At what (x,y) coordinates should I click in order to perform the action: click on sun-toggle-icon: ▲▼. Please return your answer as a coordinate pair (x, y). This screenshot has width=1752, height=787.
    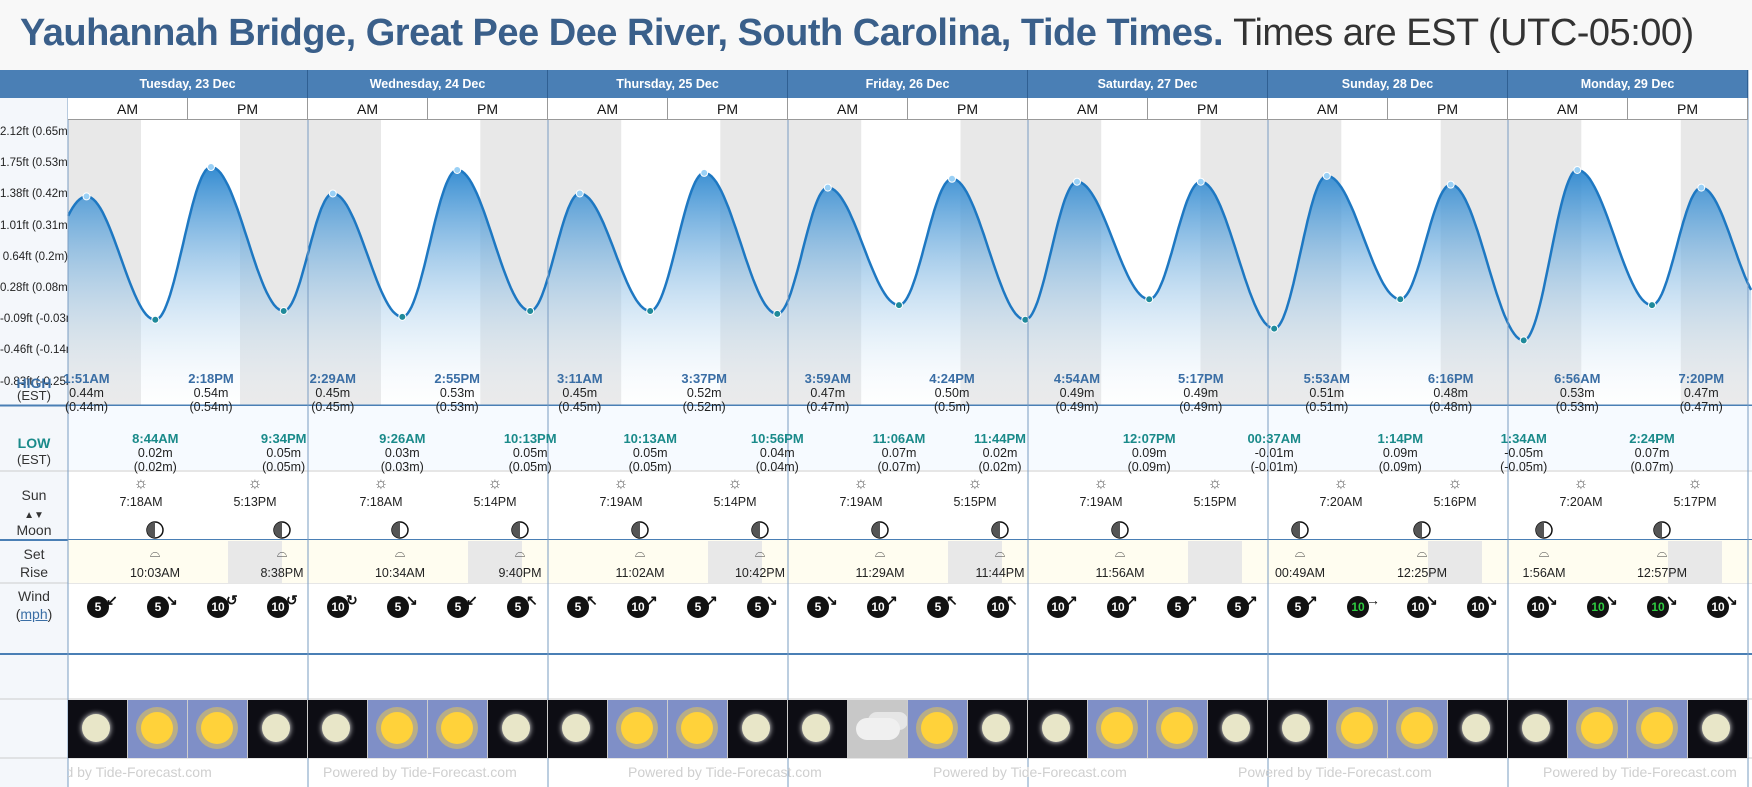
    Looking at the image, I should click on (34, 515).